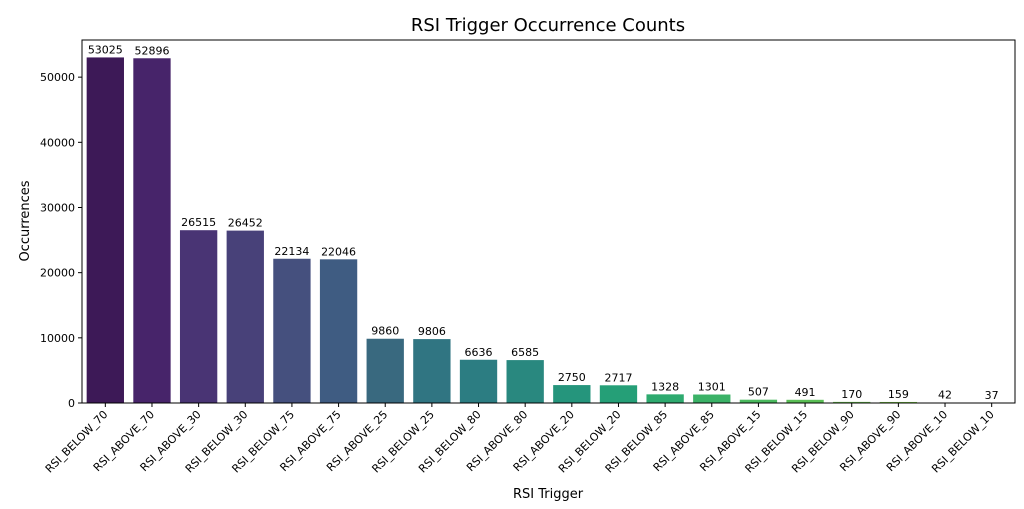  Describe the element at coordinates (57, 273) in the screenshot. I see `y-tick-label: 20000` at that location.